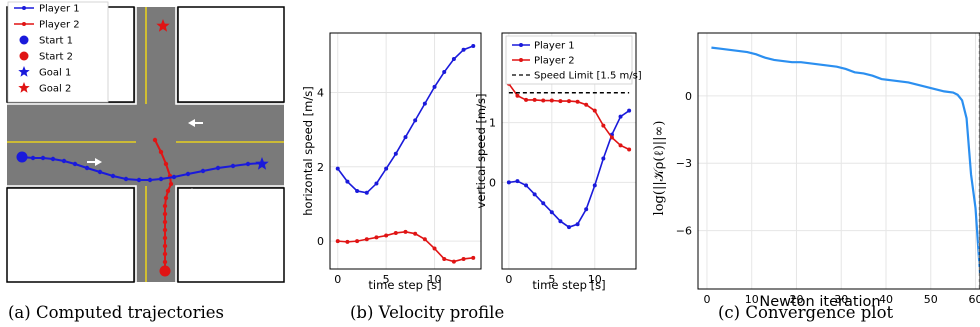 The width and height of the screenshot is (980, 327). I want to click on y-tick-label: −6, so click(684, 231).